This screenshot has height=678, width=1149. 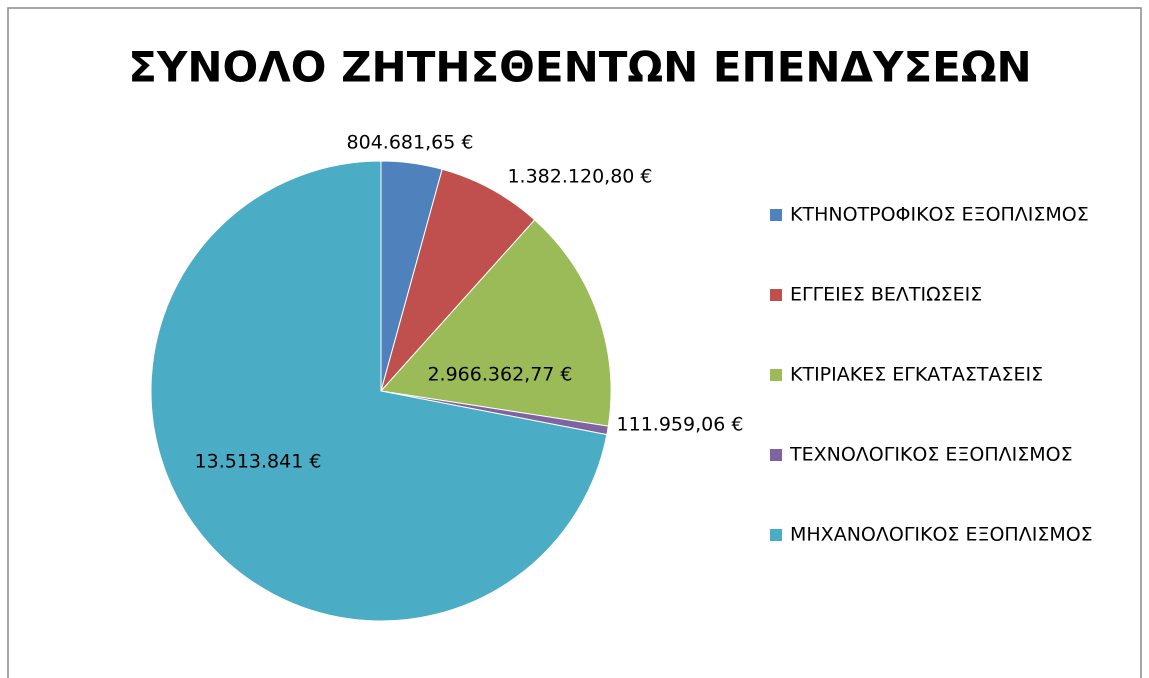 What do you see at coordinates (916, 375) in the screenshot?
I see `legend-label: ΚΤΙΡΙΑΚΕΣ ΕΓΚΑΤΑΣΤΑΣΕΙΣ` at bounding box center [916, 375].